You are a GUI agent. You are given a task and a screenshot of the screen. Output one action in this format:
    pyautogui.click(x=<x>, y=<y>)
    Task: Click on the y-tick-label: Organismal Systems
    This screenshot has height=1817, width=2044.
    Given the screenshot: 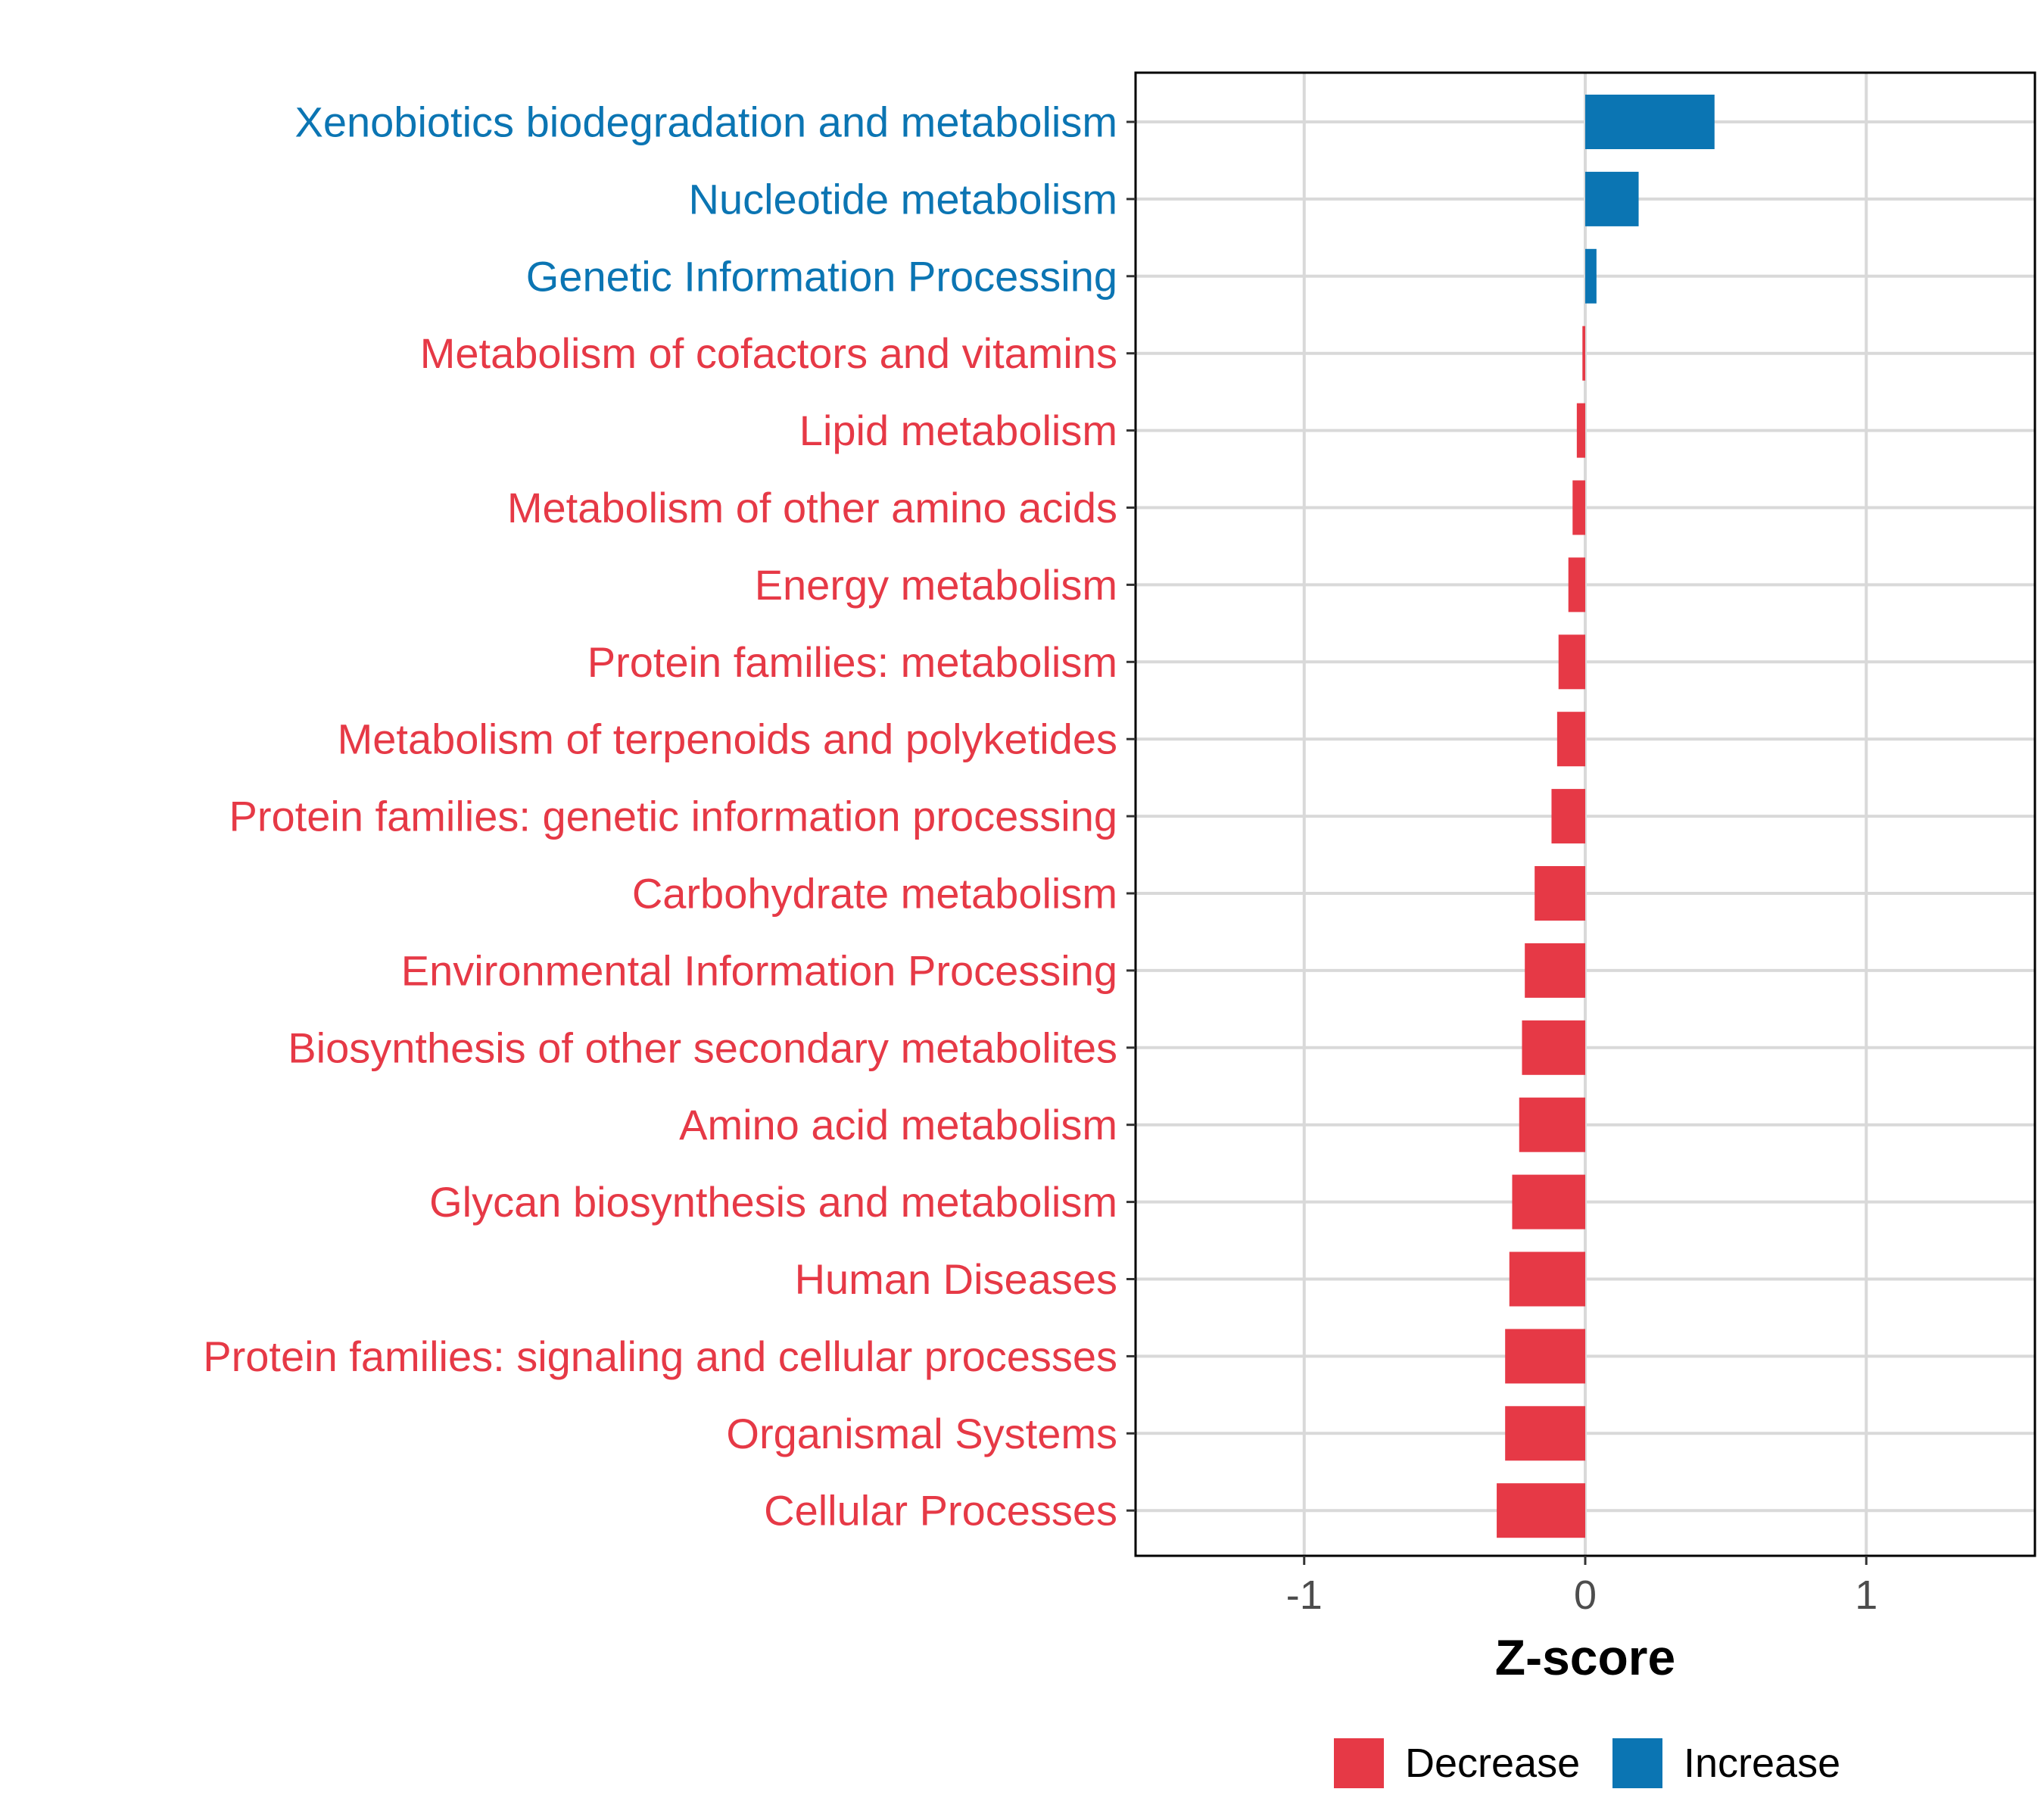 What is the action you would take?
    pyautogui.click(x=922, y=1433)
    